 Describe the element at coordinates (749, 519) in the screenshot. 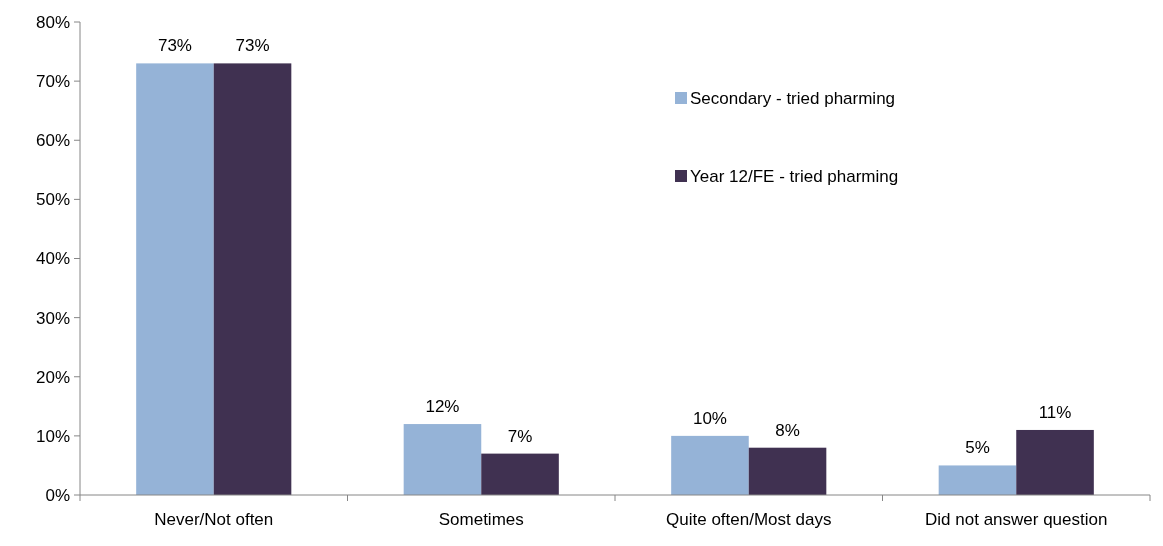

I see `x-tick-label: Quite often/Most days` at that location.